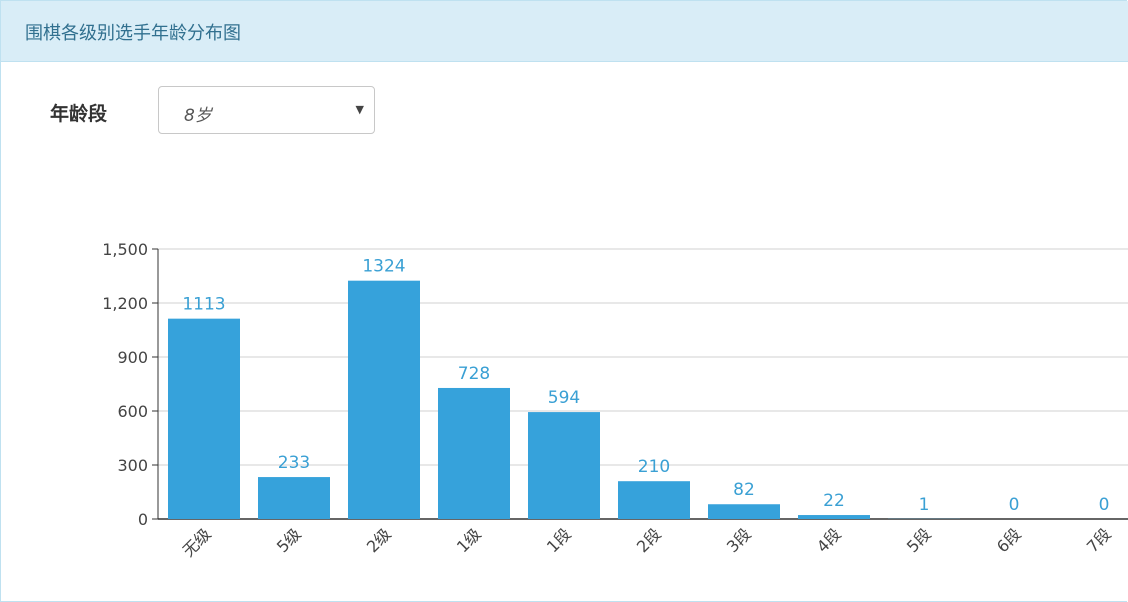 The image size is (1128, 602). I want to click on x-tick-label: 7段, so click(1099, 540).